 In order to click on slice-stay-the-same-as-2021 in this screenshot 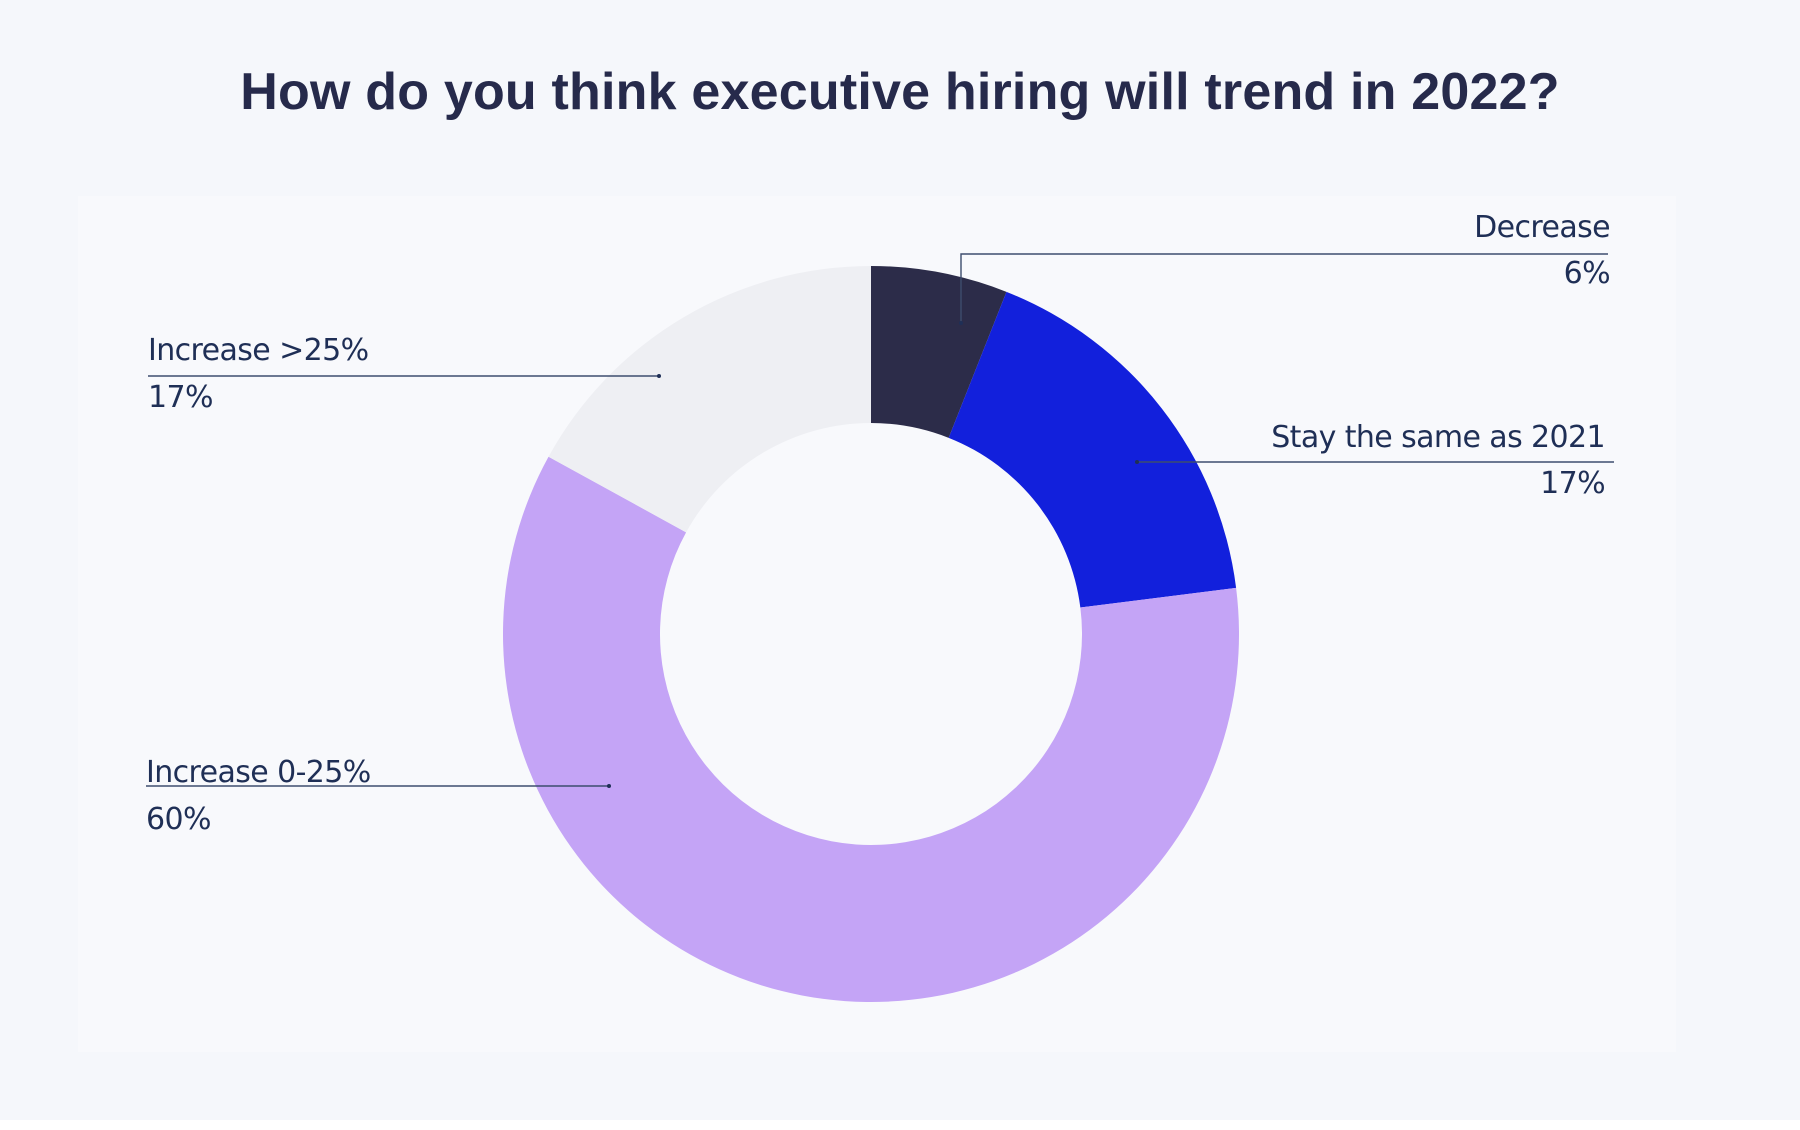, I will do `click(1092, 449)`.